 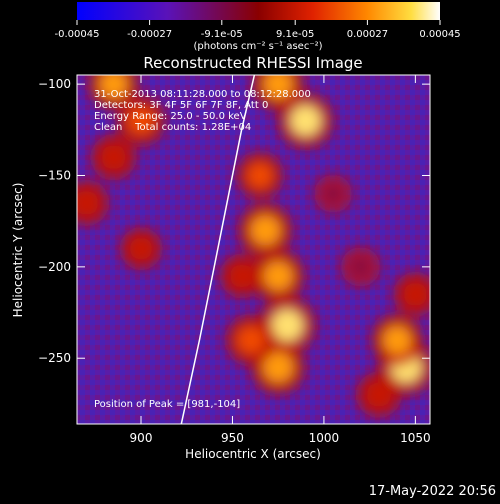 What do you see at coordinates (170, 116) in the screenshot?
I see `annotation-energy-range: Energy Range: 25.0 - 50.0 keV` at bounding box center [170, 116].